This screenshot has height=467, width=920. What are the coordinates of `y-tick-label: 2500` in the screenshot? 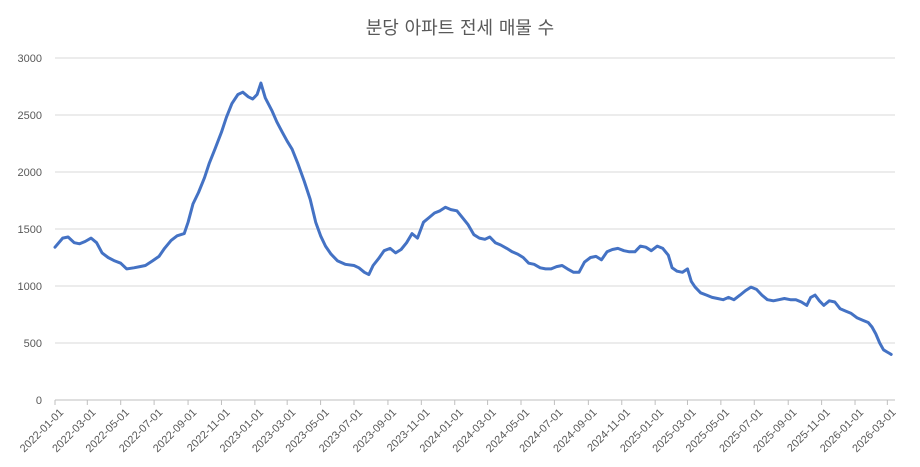 It's located at (30, 116).